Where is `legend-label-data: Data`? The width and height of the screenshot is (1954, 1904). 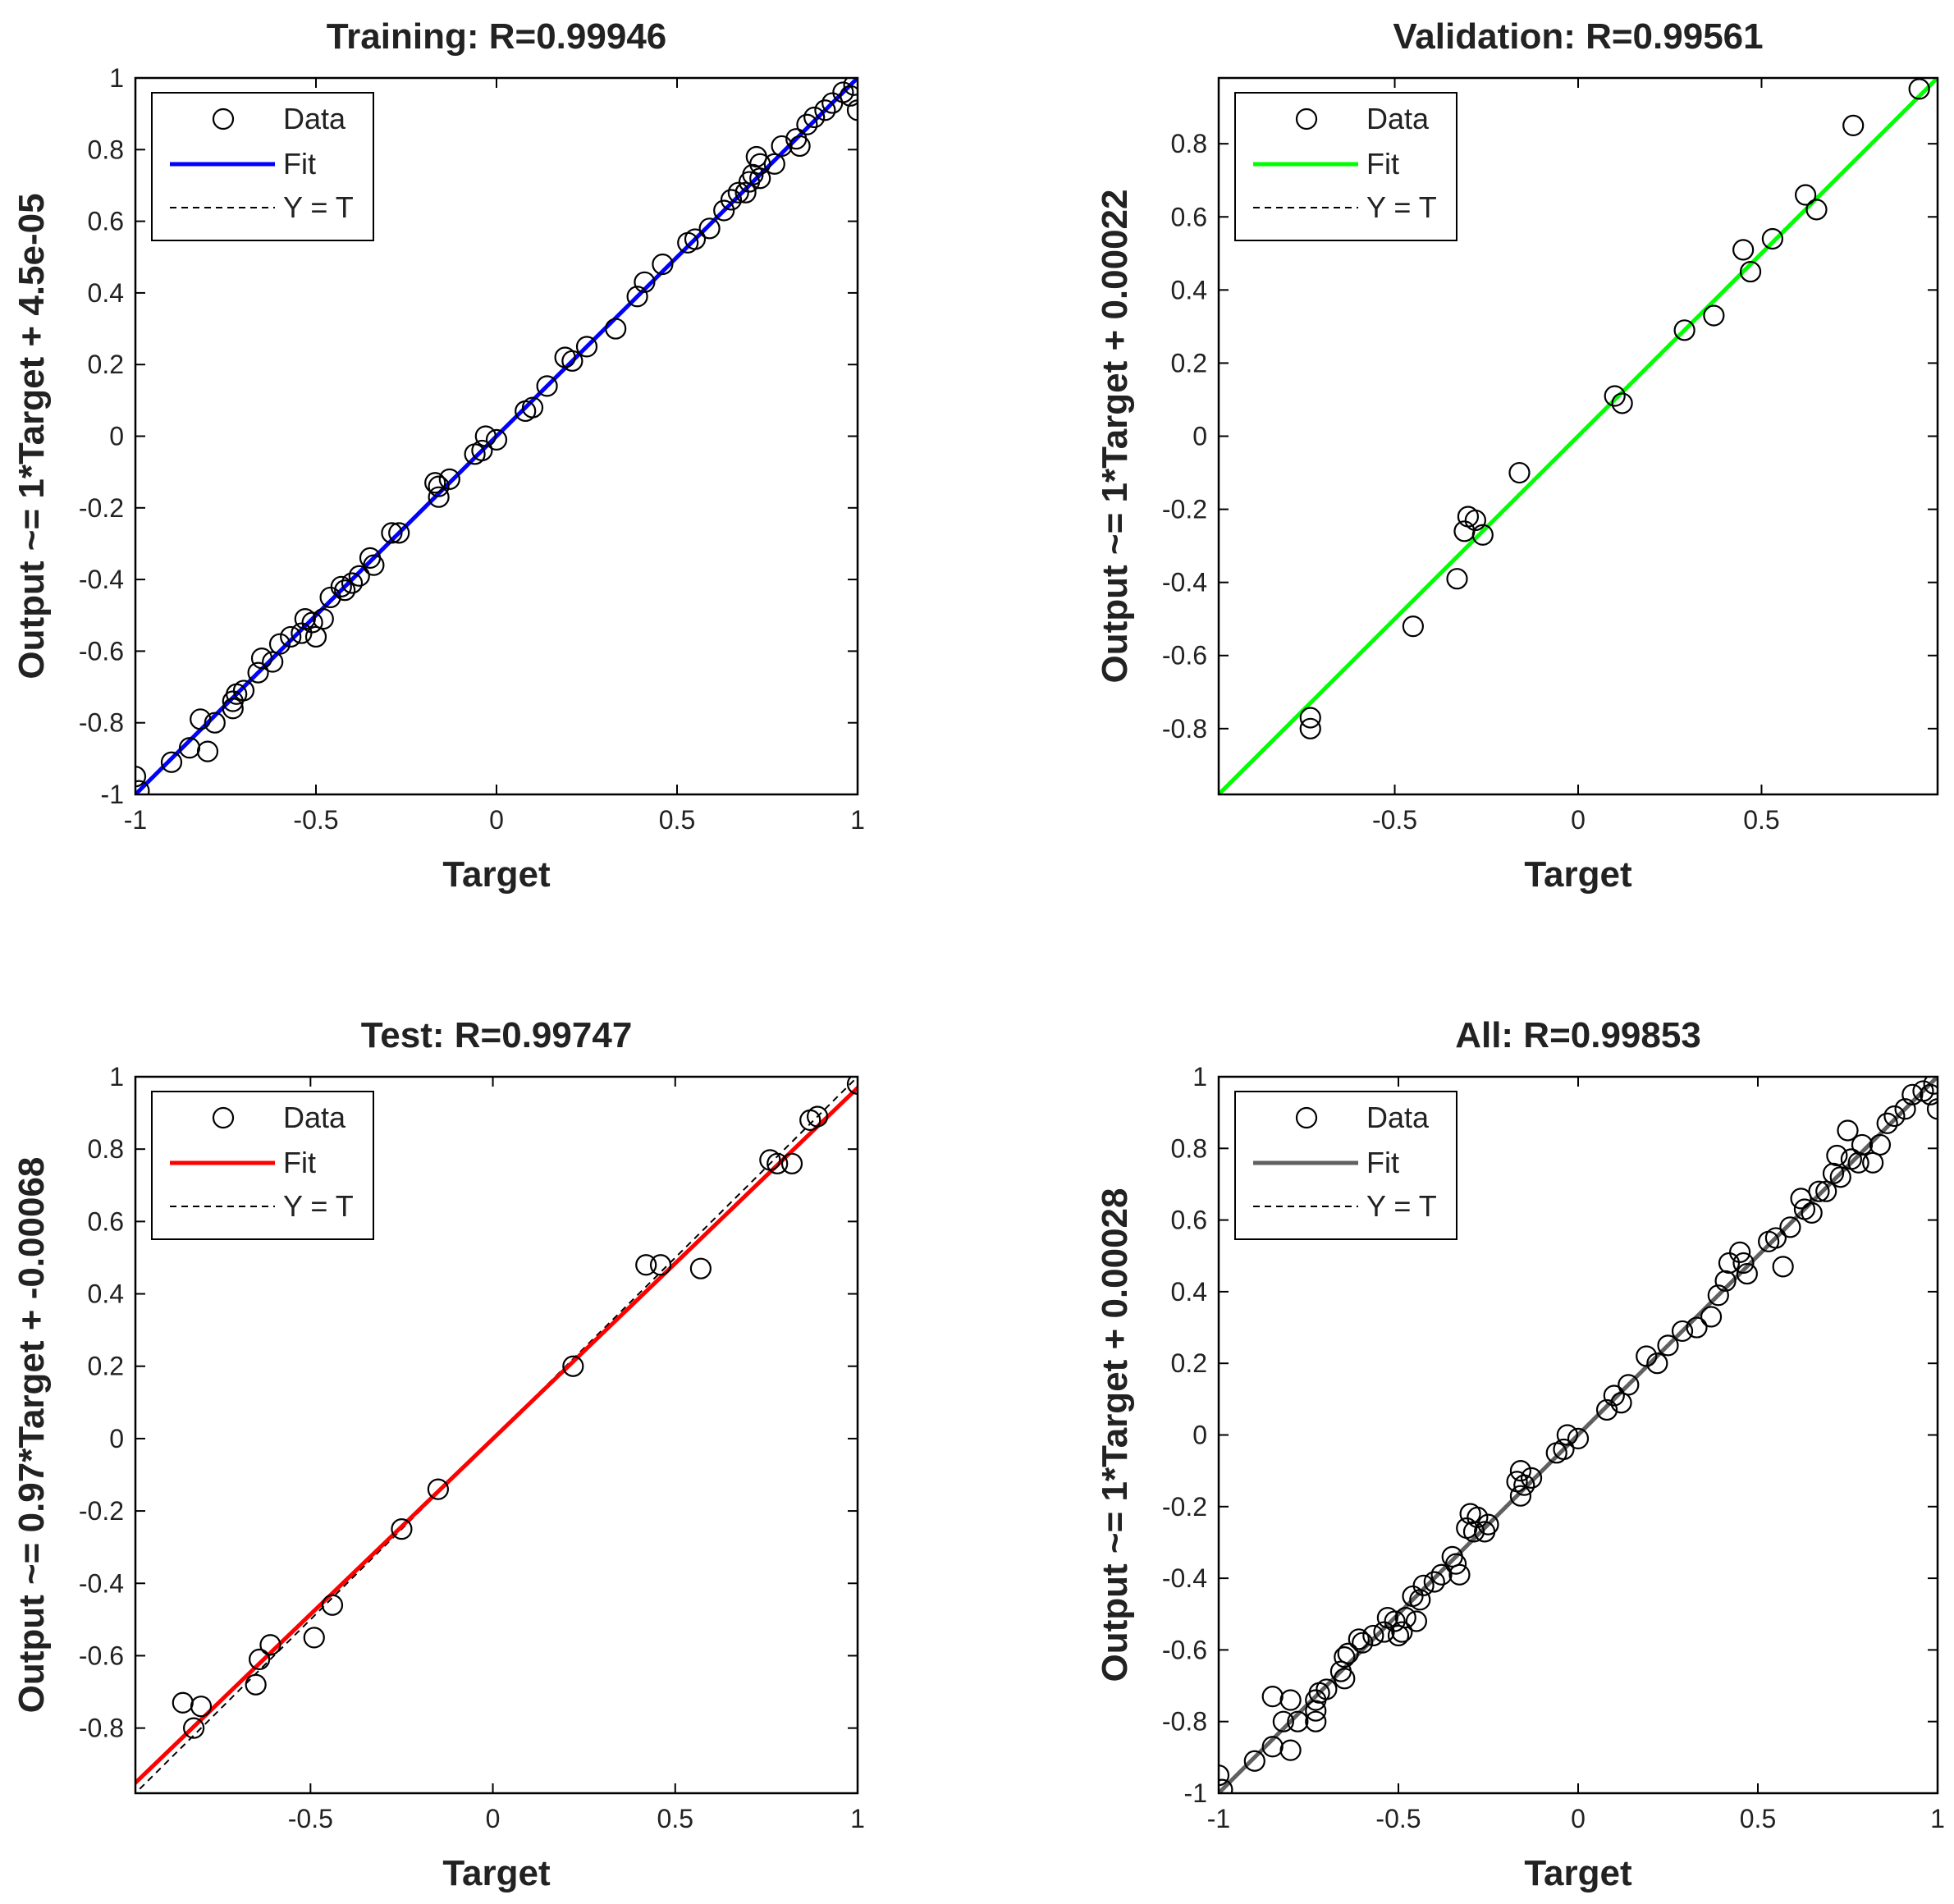
legend-label-data: Data is located at coordinates (1398, 1117).